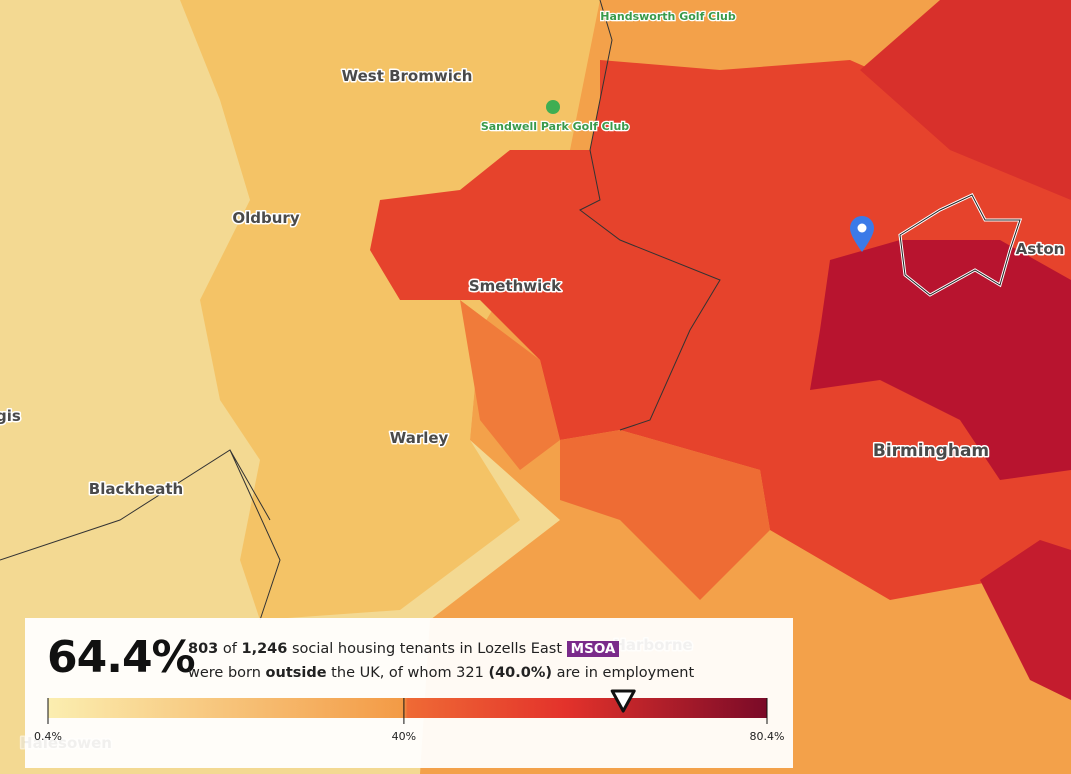  I want to click on place-label: Oldbury, so click(265, 218).